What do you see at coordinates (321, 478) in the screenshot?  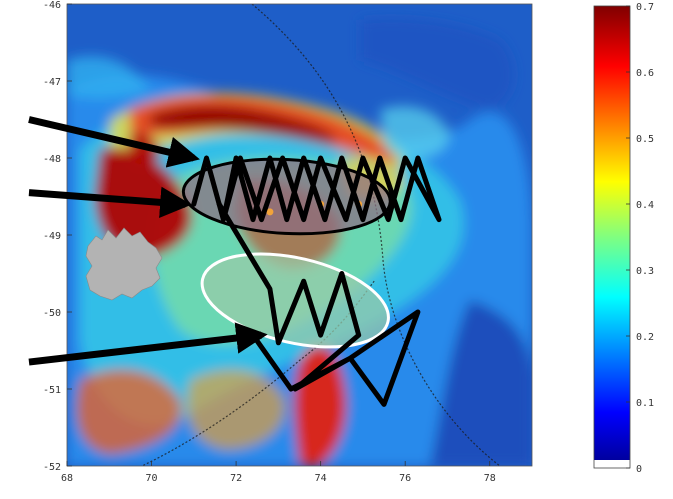 I see `x-tick-label-4: 74` at bounding box center [321, 478].